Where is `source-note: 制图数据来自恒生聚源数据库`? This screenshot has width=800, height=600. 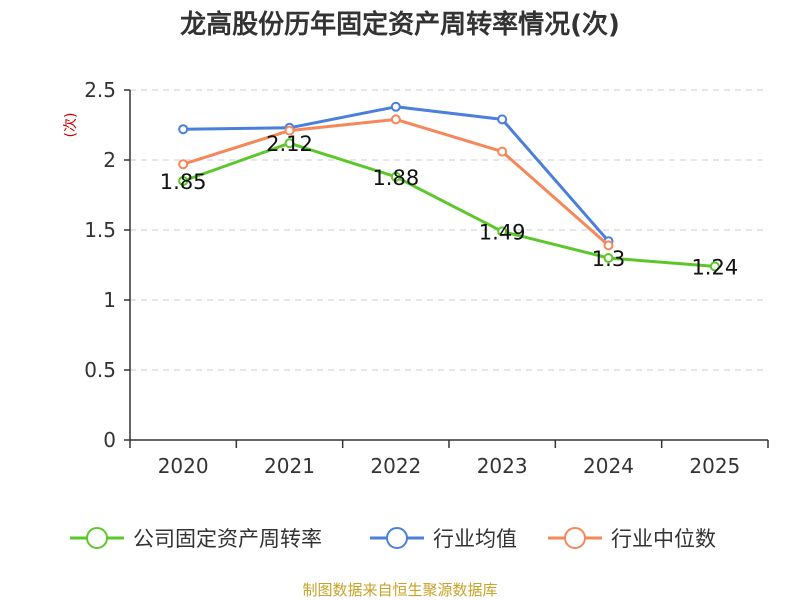 source-note: 制图数据来自恒生聚源数据库 is located at coordinates (399, 590).